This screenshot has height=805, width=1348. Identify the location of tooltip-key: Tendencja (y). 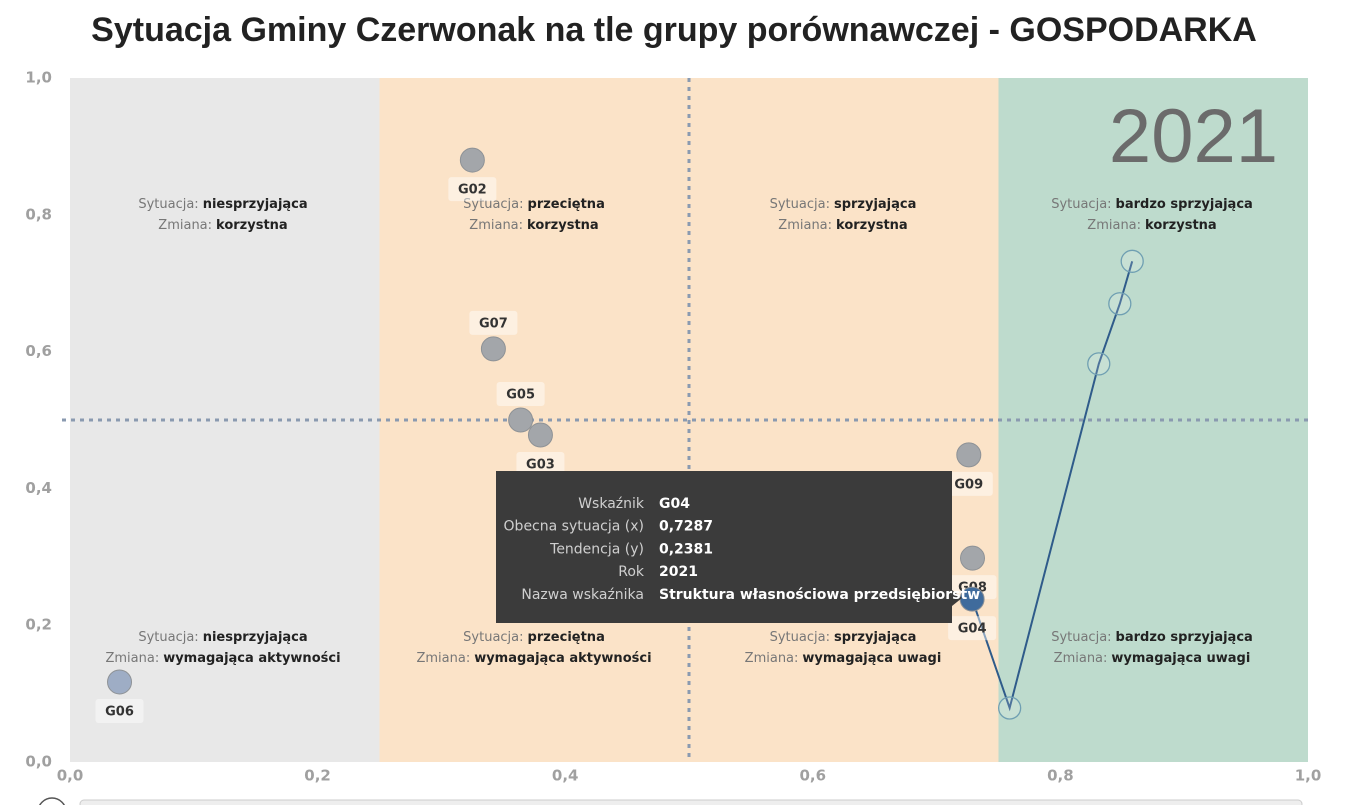
(596, 549).